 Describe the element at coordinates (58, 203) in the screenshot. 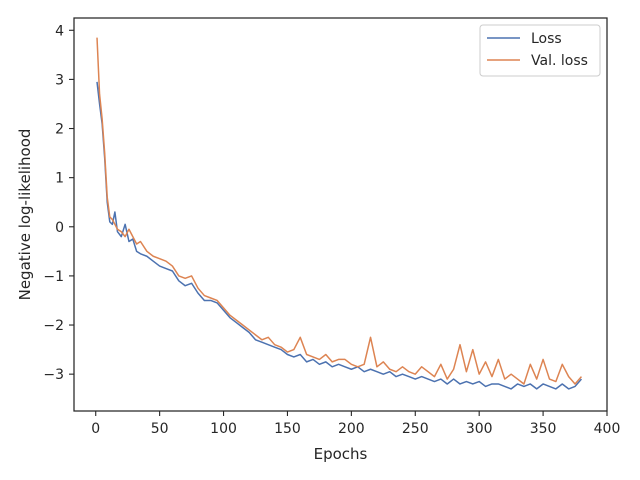

I see `y-axis-ticks: −3 −2 −1 0 1 2 3 4` at that location.